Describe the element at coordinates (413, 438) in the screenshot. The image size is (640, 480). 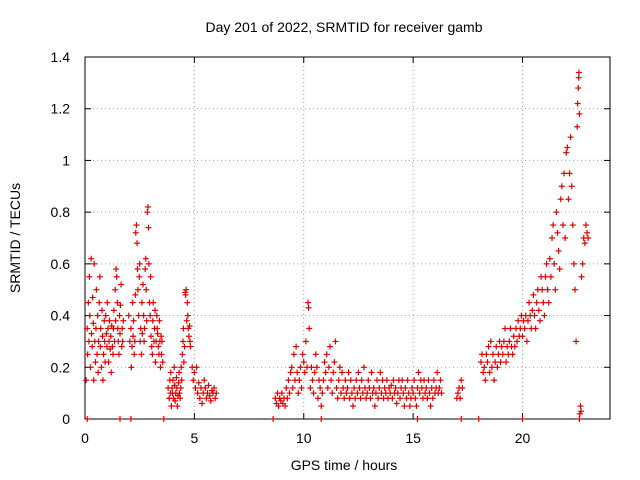
I see `x-tick-label: 15` at that location.